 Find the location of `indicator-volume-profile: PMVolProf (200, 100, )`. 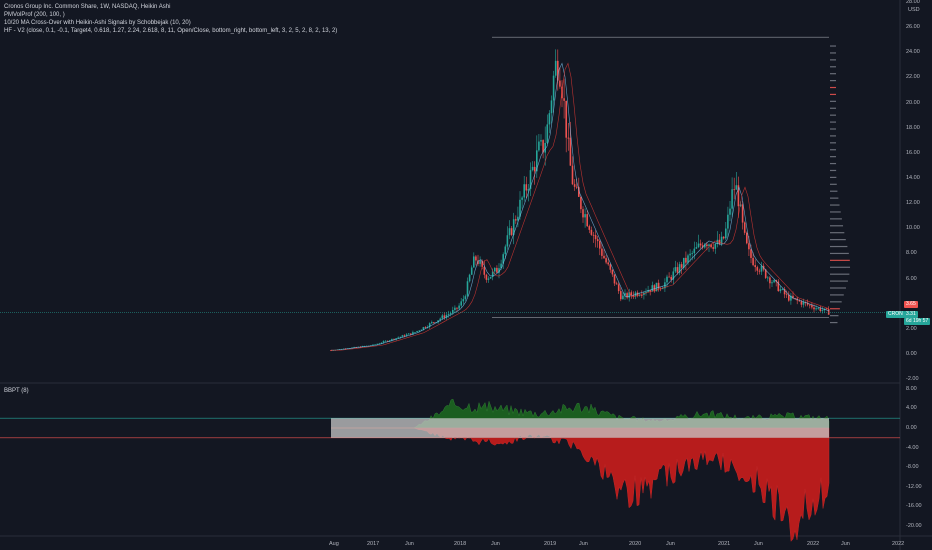

indicator-volume-profile: PMVolProf (200, 100, ) is located at coordinates (34, 15).